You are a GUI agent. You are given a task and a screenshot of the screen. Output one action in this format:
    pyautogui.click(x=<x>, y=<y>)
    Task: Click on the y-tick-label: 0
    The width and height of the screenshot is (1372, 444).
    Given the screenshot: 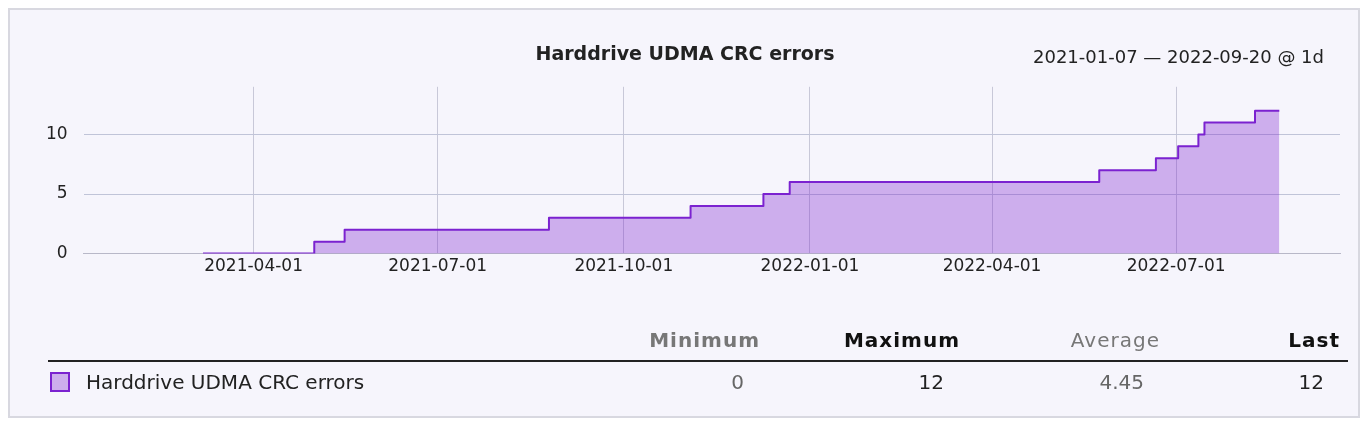 What is the action you would take?
    pyautogui.click(x=62, y=252)
    